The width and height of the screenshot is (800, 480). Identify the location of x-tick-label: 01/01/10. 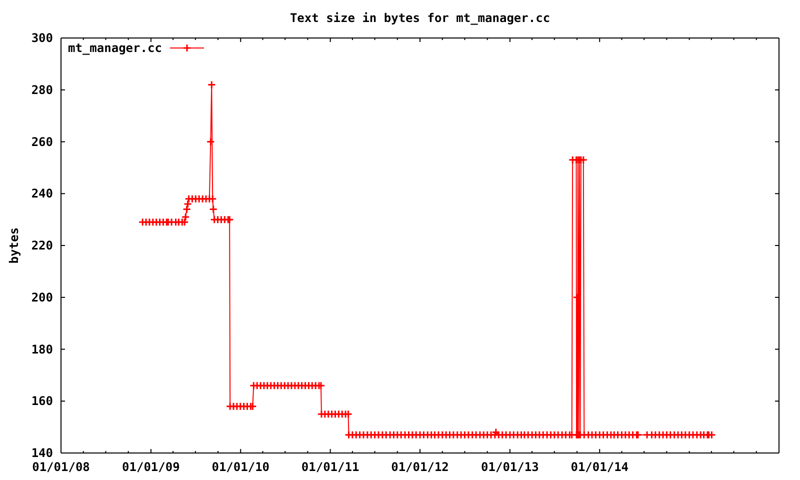
(241, 467).